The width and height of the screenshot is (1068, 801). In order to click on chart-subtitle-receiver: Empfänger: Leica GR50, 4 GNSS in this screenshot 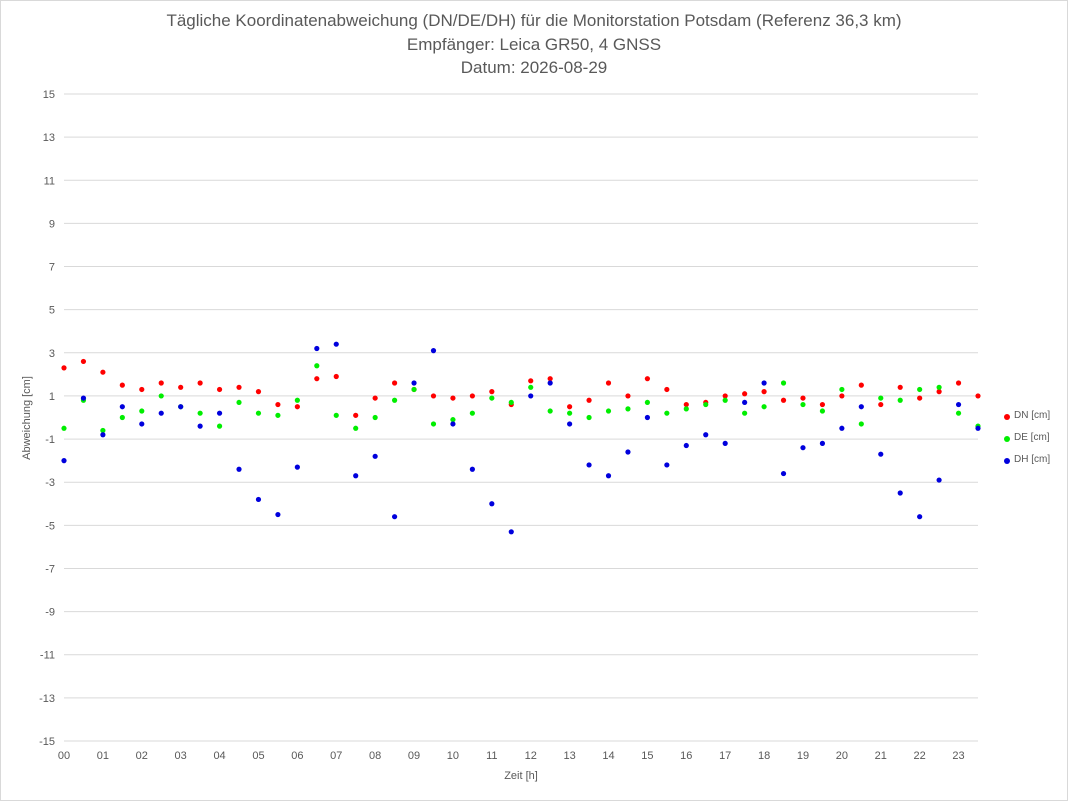, I will do `click(534, 44)`.